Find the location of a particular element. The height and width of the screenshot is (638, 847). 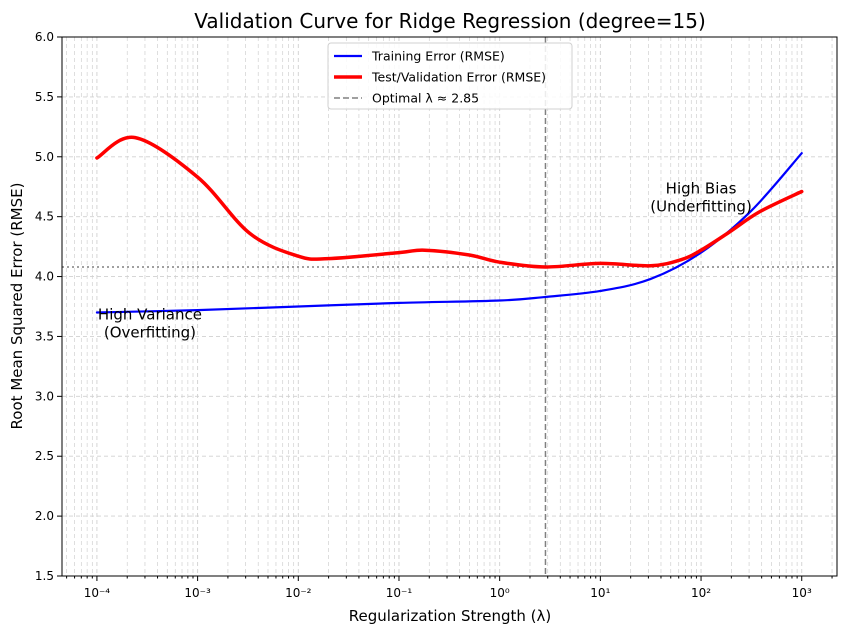

x-tick-label: 10⁻⁴ is located at coordinates (97, 593).